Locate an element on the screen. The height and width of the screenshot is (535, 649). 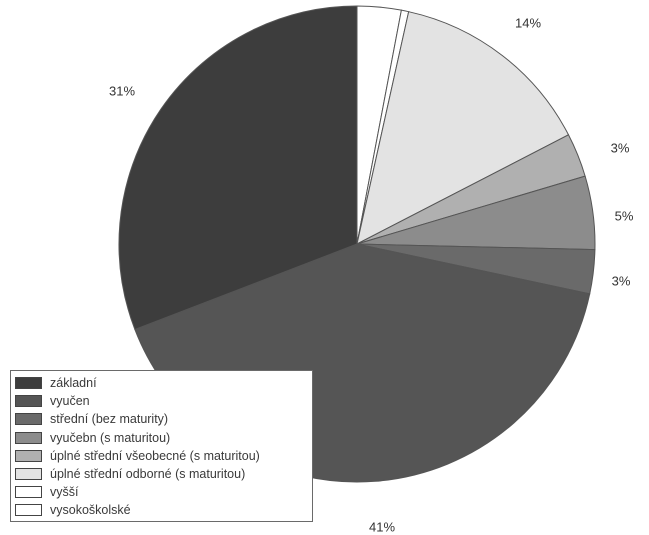
data-label-5: 14% is located at coordinates (528, 22).